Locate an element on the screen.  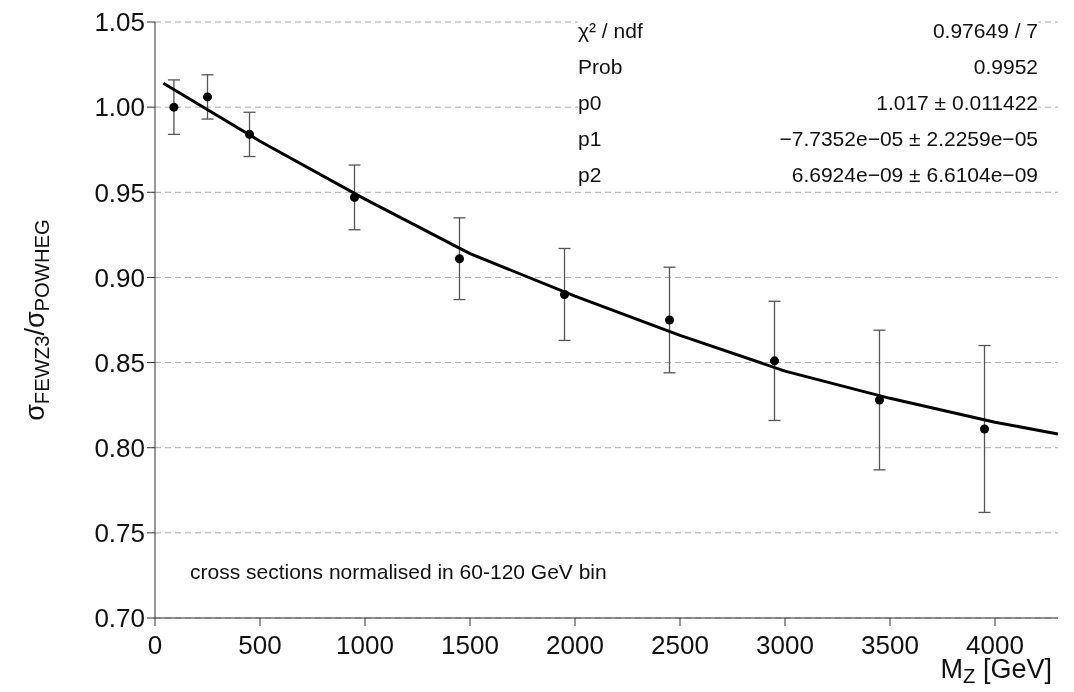
y-tick-label: 0.85 is located at coordinates (119, 362).